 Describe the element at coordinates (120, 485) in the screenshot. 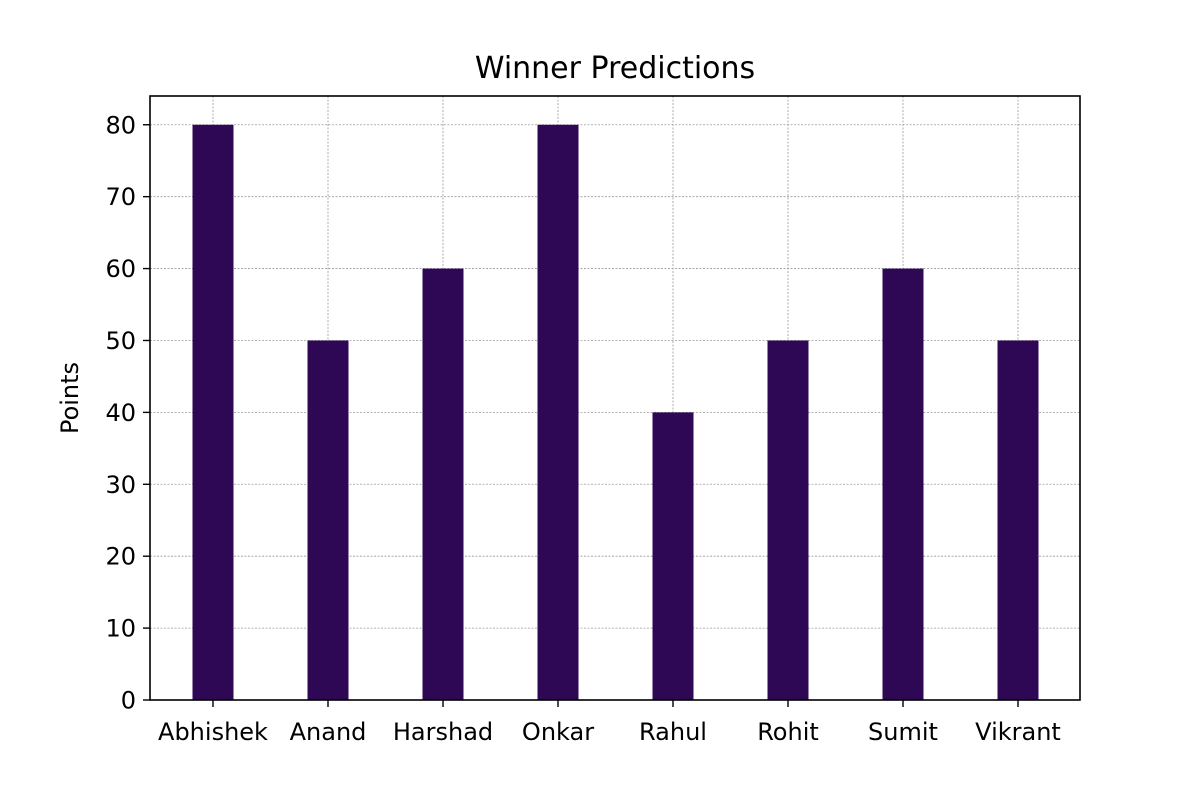

I see `y-tick-label: 30` at that location.